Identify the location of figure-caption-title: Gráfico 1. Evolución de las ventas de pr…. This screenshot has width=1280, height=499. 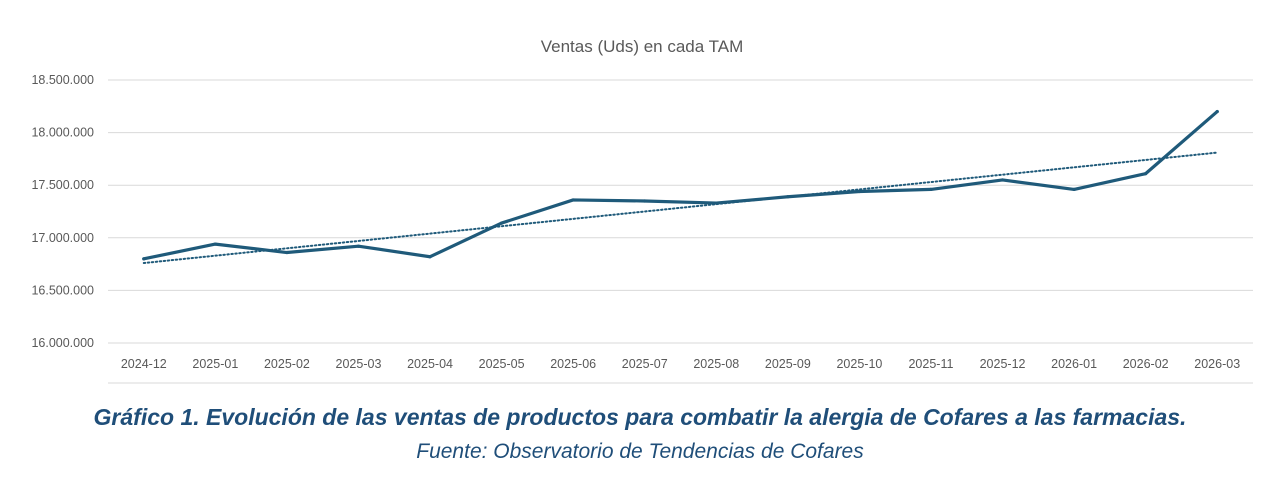
(640, 417).